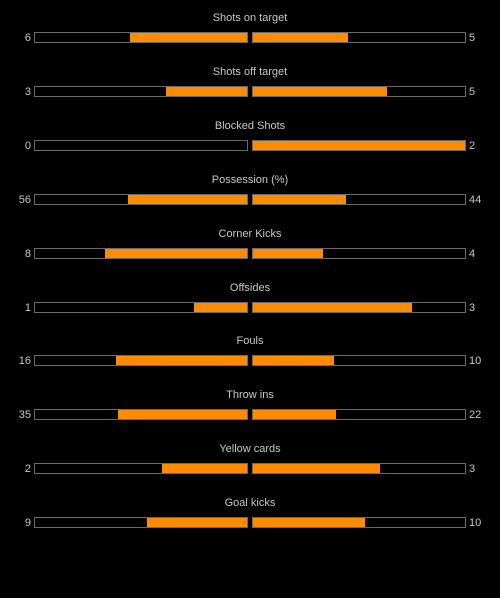  I want to click on stat-row-throw-ins: Throw ins 35 22, so click(250, 408).